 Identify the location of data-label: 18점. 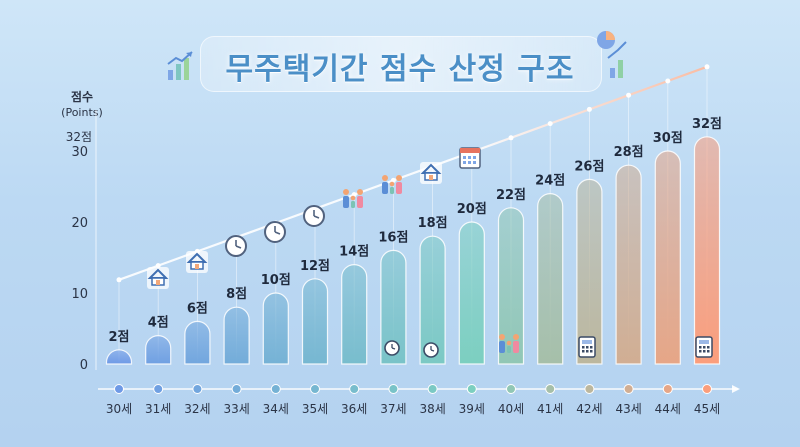
(433, 223).